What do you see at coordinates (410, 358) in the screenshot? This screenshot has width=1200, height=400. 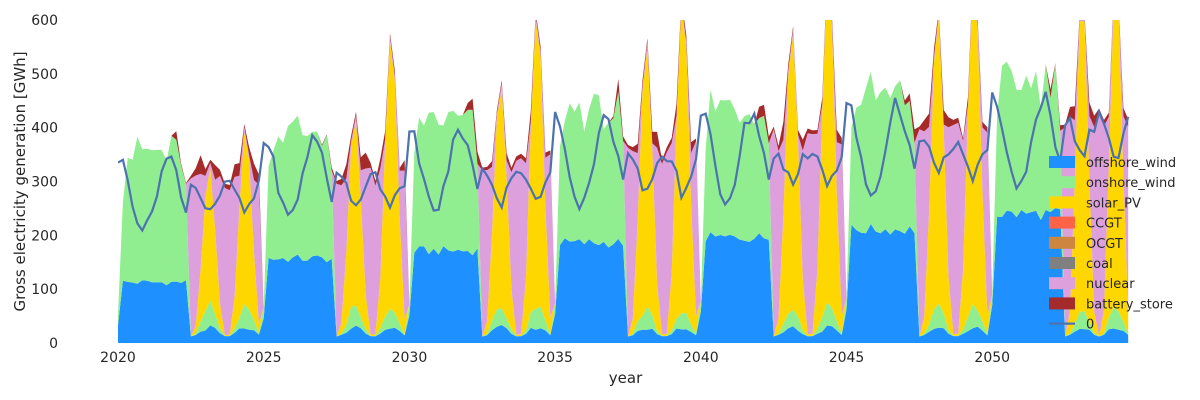 I see `x-tick-label: 2030` at bounding box center [410, 358].